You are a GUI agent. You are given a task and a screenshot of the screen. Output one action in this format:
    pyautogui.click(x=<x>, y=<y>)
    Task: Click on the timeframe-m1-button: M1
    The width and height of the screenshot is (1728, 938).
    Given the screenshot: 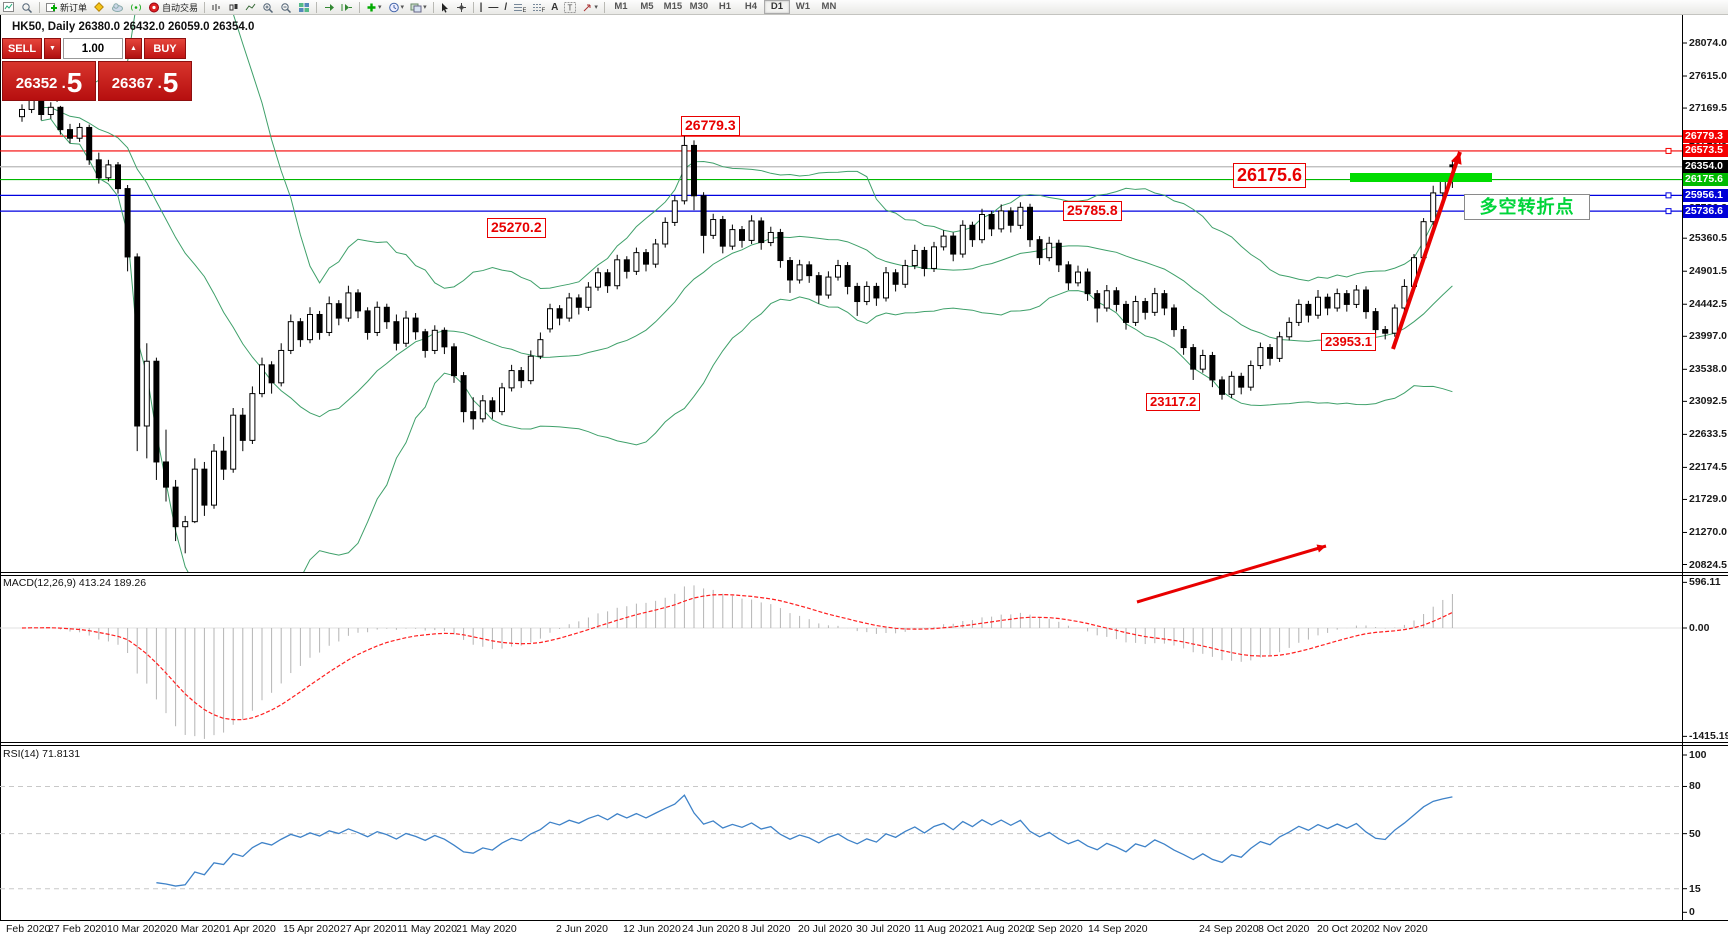 What is the action you would take?
    pyautogui.click(x=621, y=6)
    